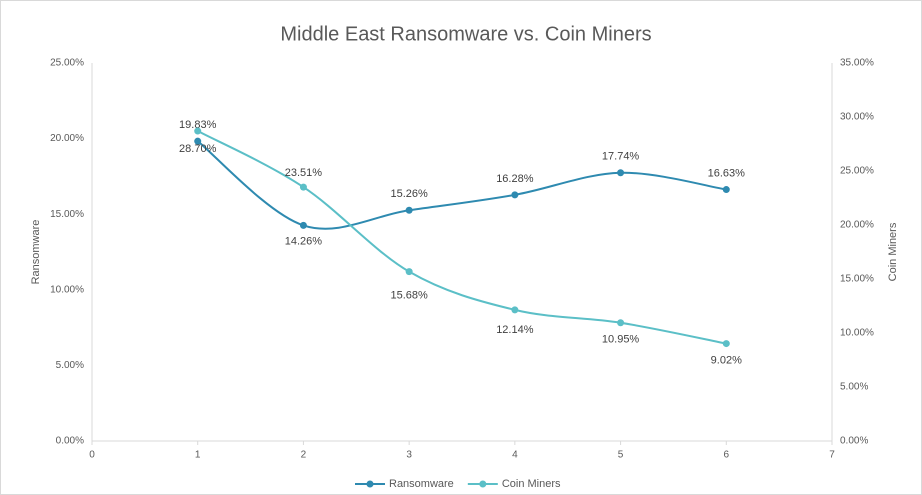 Image resolution: width=922 pixels, height=495 pixels. What do you see at coordinates (621, 340) in the screenshot?
I see `data-label: 10.95%` at bounding box center [621, 340].